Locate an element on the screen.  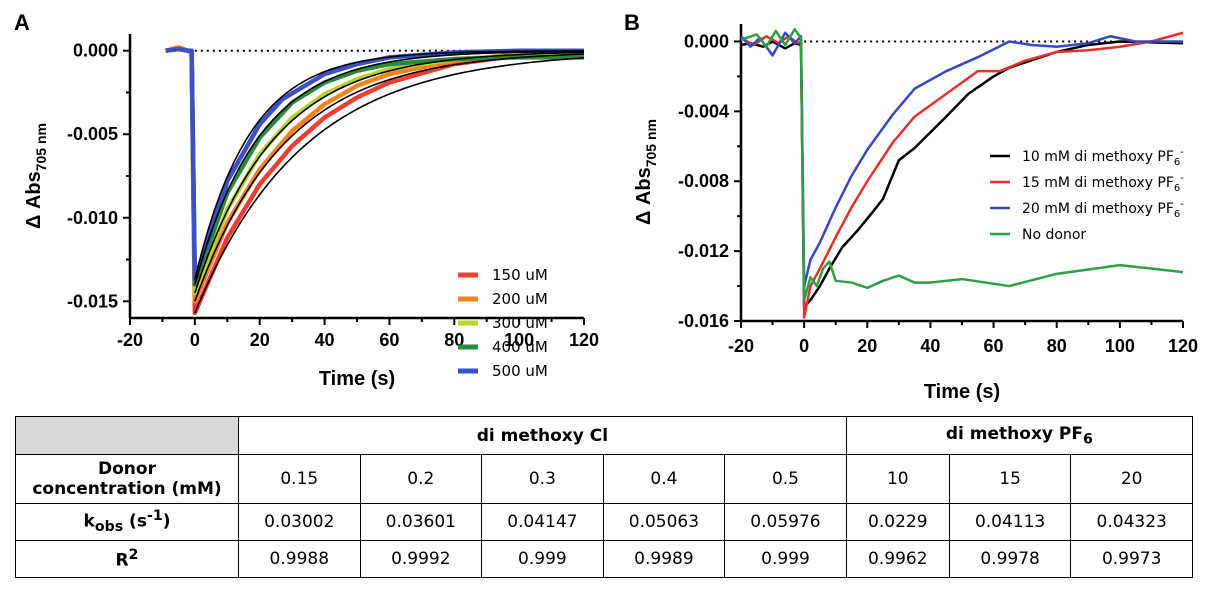
panel-a-legend-label: 150 uM is located at coordinates (520, 275).